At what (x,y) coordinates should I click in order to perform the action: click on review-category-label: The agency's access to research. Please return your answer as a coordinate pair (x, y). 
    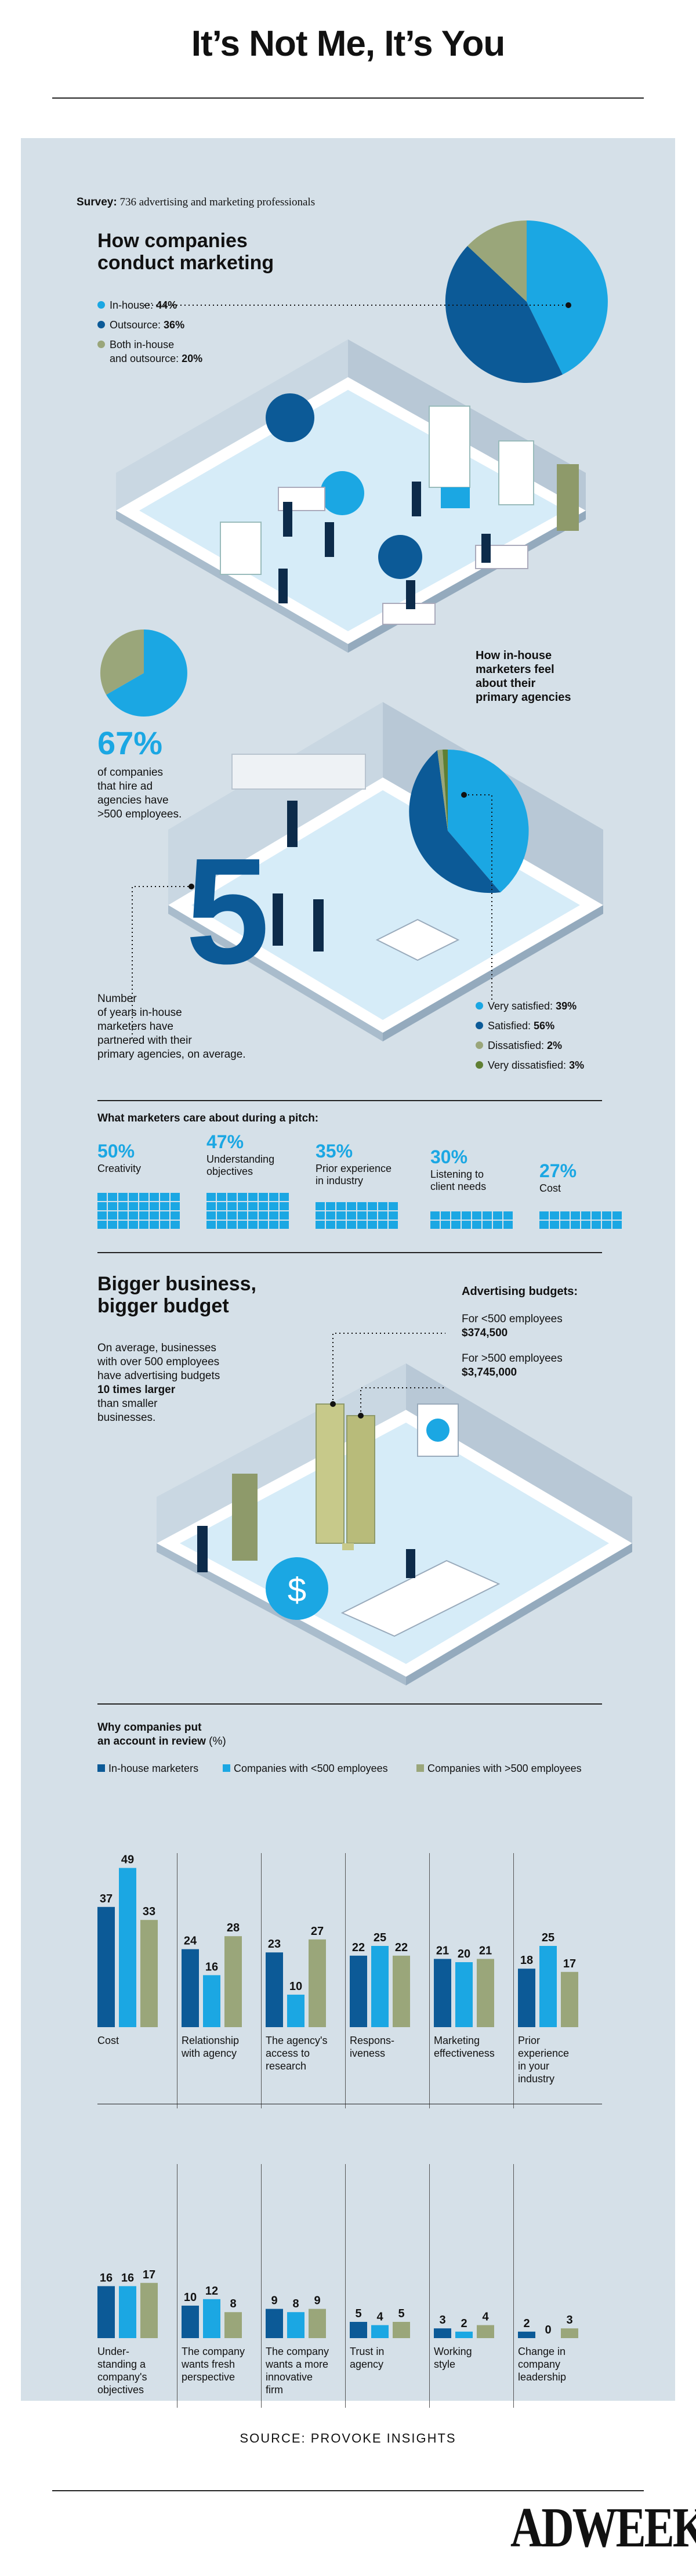
    Looking at the image, I should click on (297, 2053).